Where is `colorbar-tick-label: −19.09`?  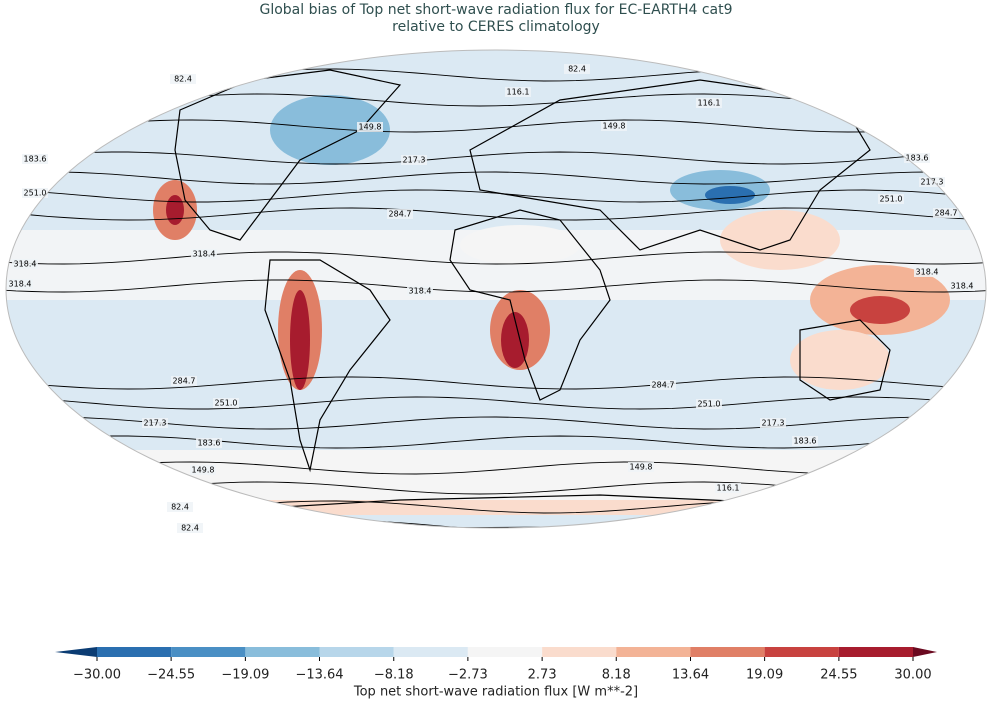
colorbar-tick-label: −19.09 is located at coordinates (245, 675).